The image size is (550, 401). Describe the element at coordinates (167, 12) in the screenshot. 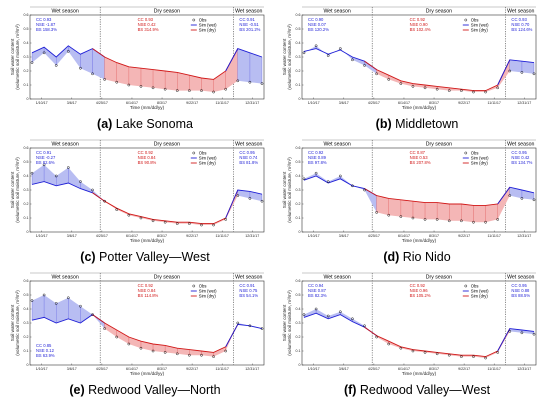

I see `season-label: Dry season` at that location.